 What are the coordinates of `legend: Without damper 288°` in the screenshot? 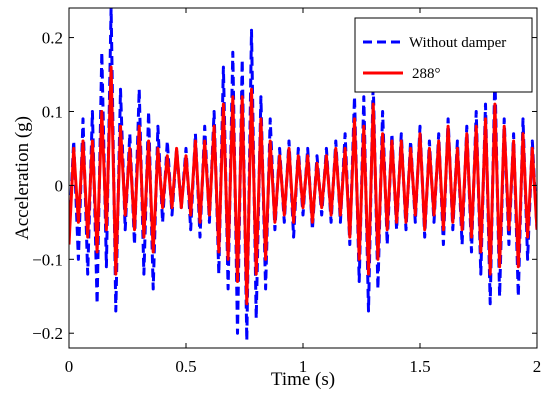 It's located at (443, 55).